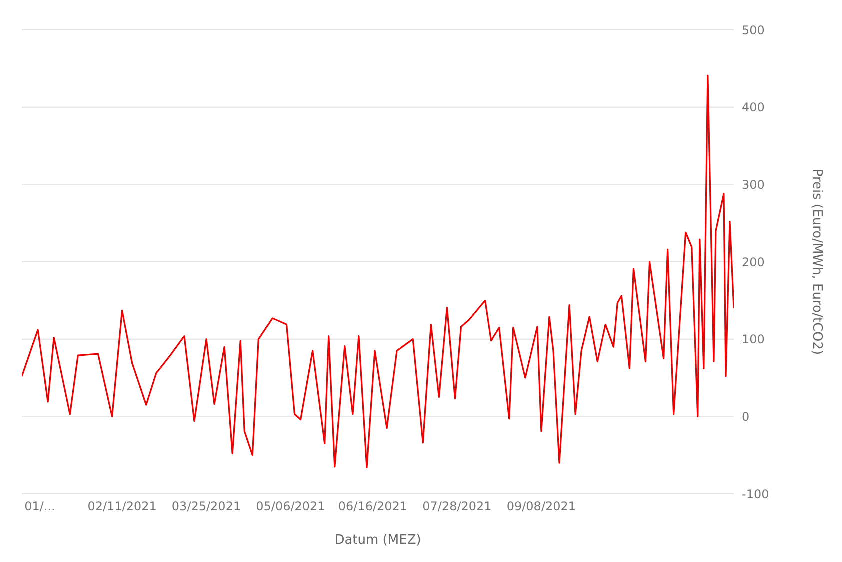  Describe the element at coordinates (753, 262) in the screenshot. I see `y-tick-label: 200` at that location.